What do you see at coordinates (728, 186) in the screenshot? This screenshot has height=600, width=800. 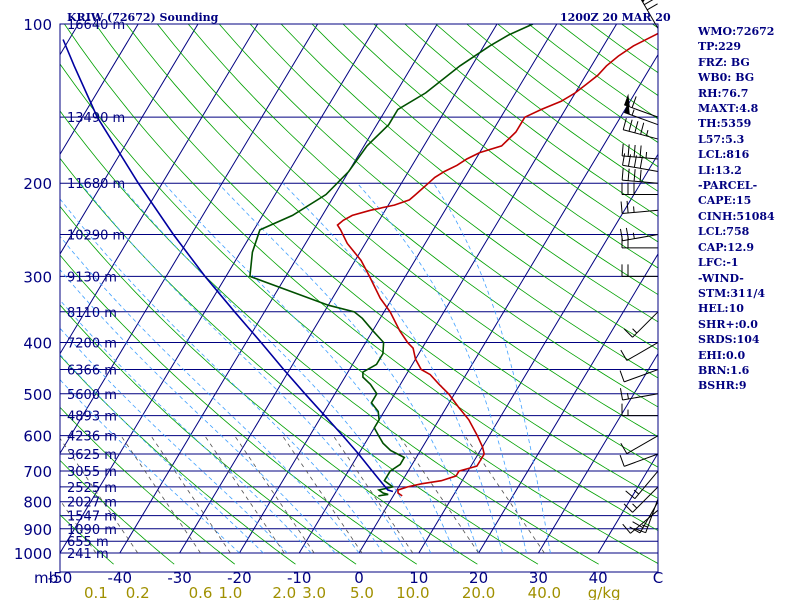 I see `index-item: -PARCEL-` at bounding box center [728, 186].